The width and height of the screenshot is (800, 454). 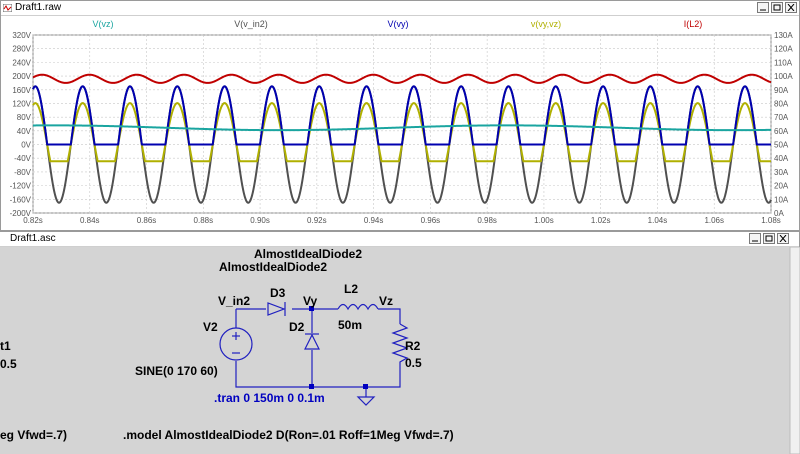 What do you see at coordinates (38, 7) in the screenshot?
I see `waveform-window-title: Draft1.raw` at bounding box center [38, 7].